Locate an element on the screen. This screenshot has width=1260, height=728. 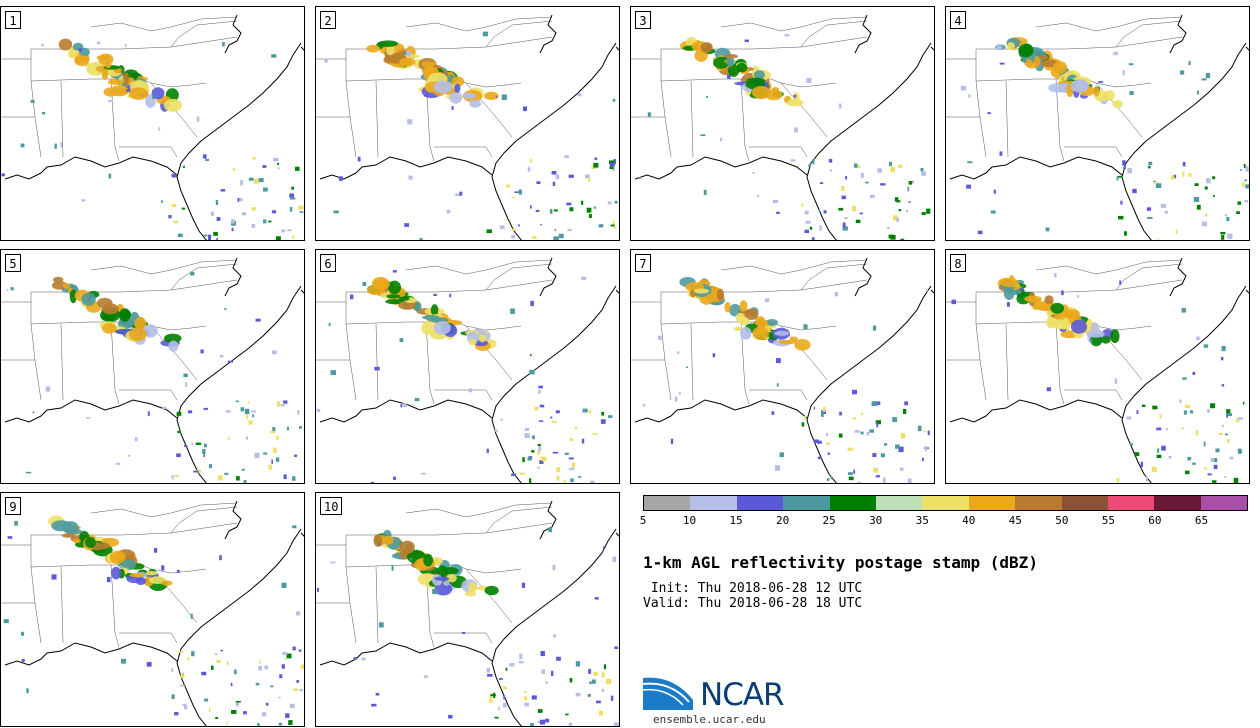
valid-label: Valid: is located at coordinates (666, 603).